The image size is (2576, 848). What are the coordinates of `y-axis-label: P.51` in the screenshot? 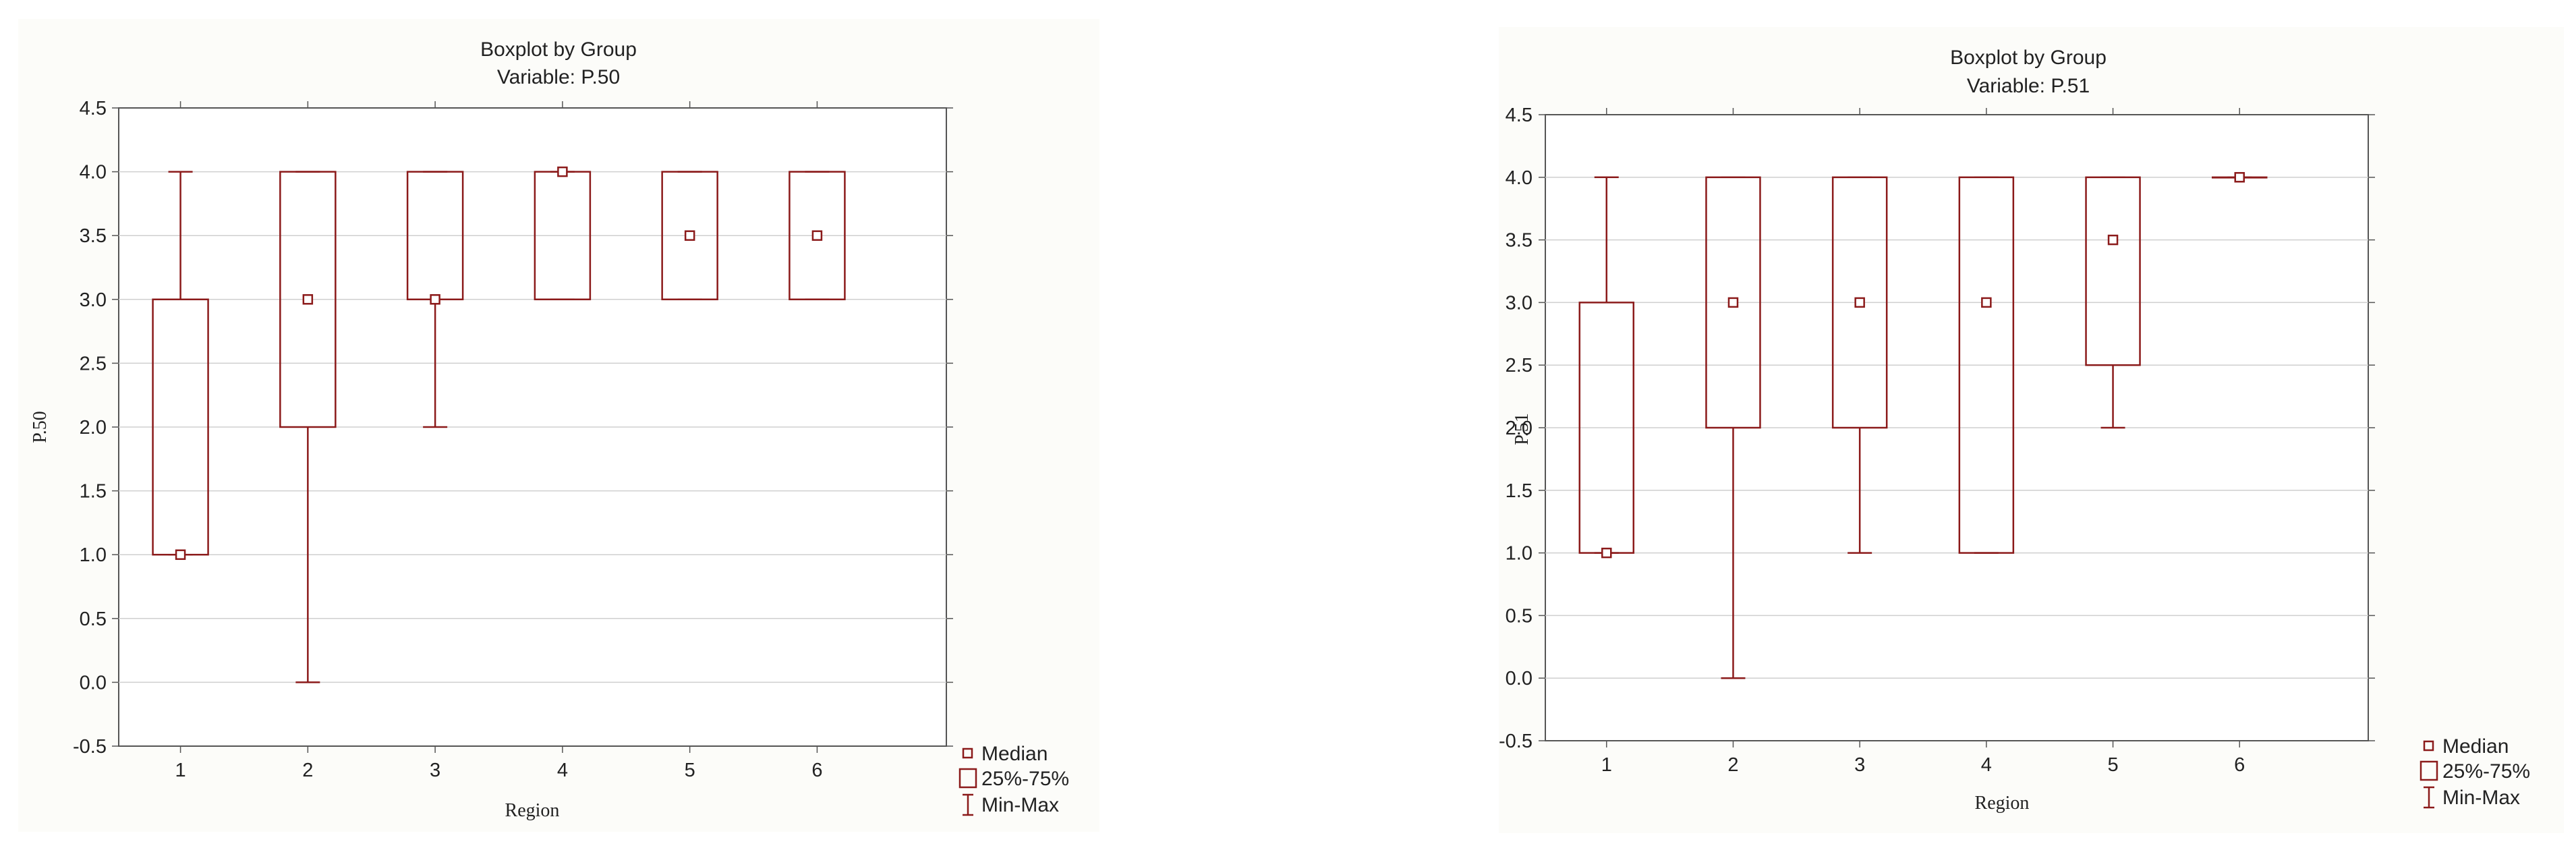 It's located at (1522, 429).